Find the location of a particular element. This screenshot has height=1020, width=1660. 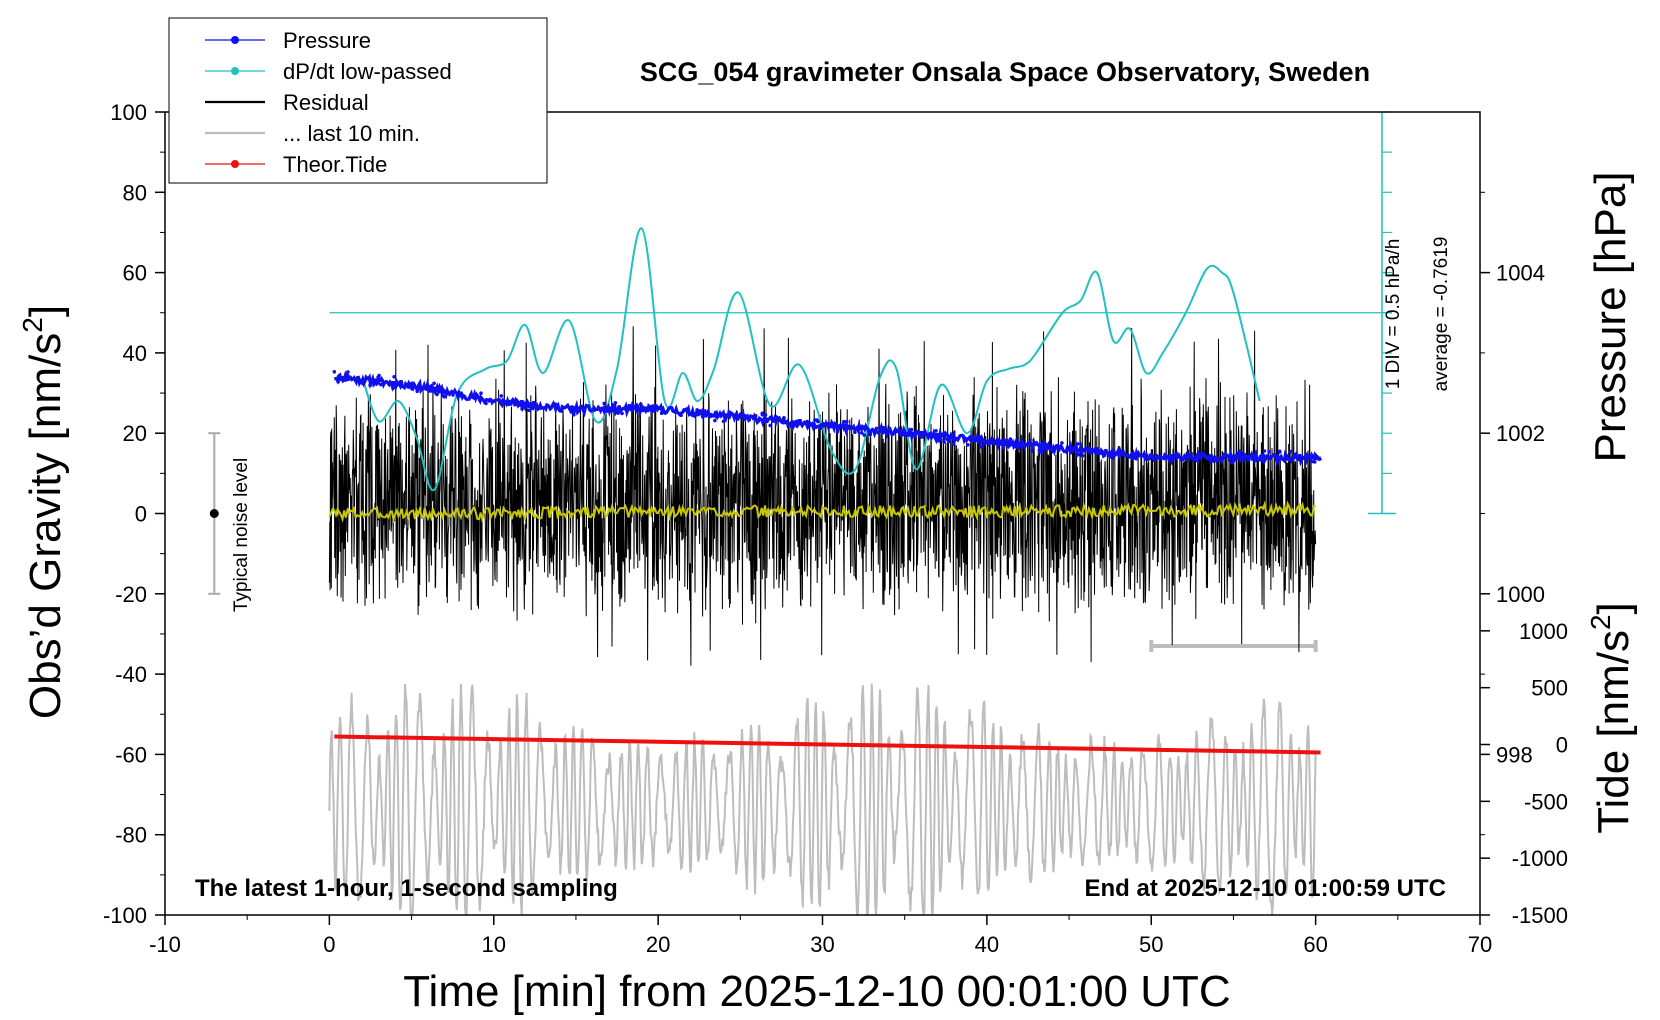

x-tick-label: 10 is located at coordinates (494, 944).